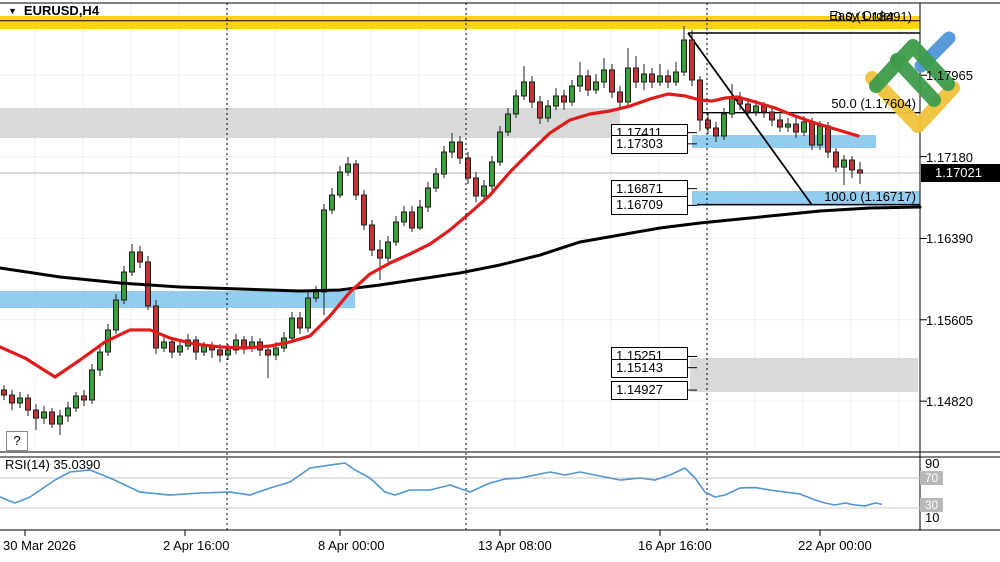  I want to click on time-axis-label: 30 Mar 2026, so click(39, 545).